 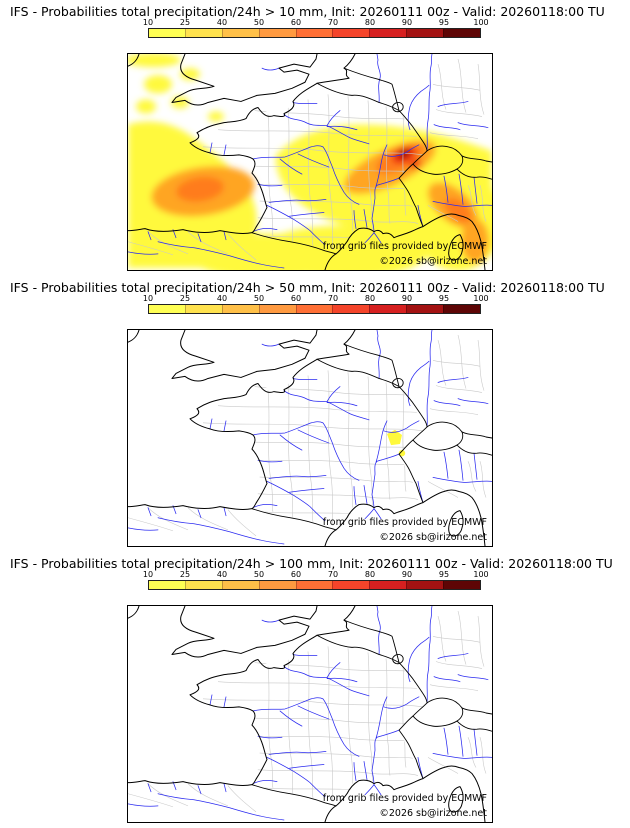 I want to click on probability-overlay-50mm, so click(x=396, y=443).